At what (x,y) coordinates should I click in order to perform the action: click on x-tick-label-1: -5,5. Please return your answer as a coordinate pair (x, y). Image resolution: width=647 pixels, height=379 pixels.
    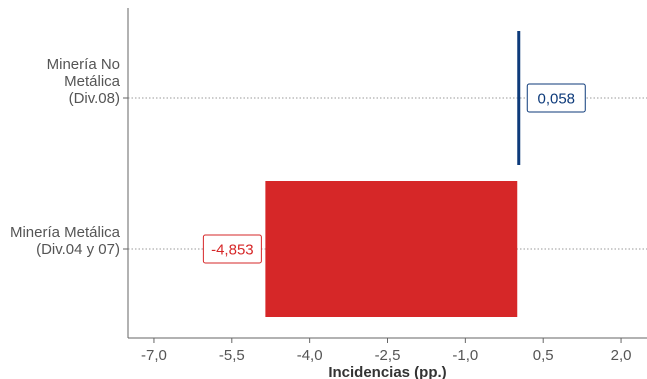
    Looking at the image, I should click on (232, 355).